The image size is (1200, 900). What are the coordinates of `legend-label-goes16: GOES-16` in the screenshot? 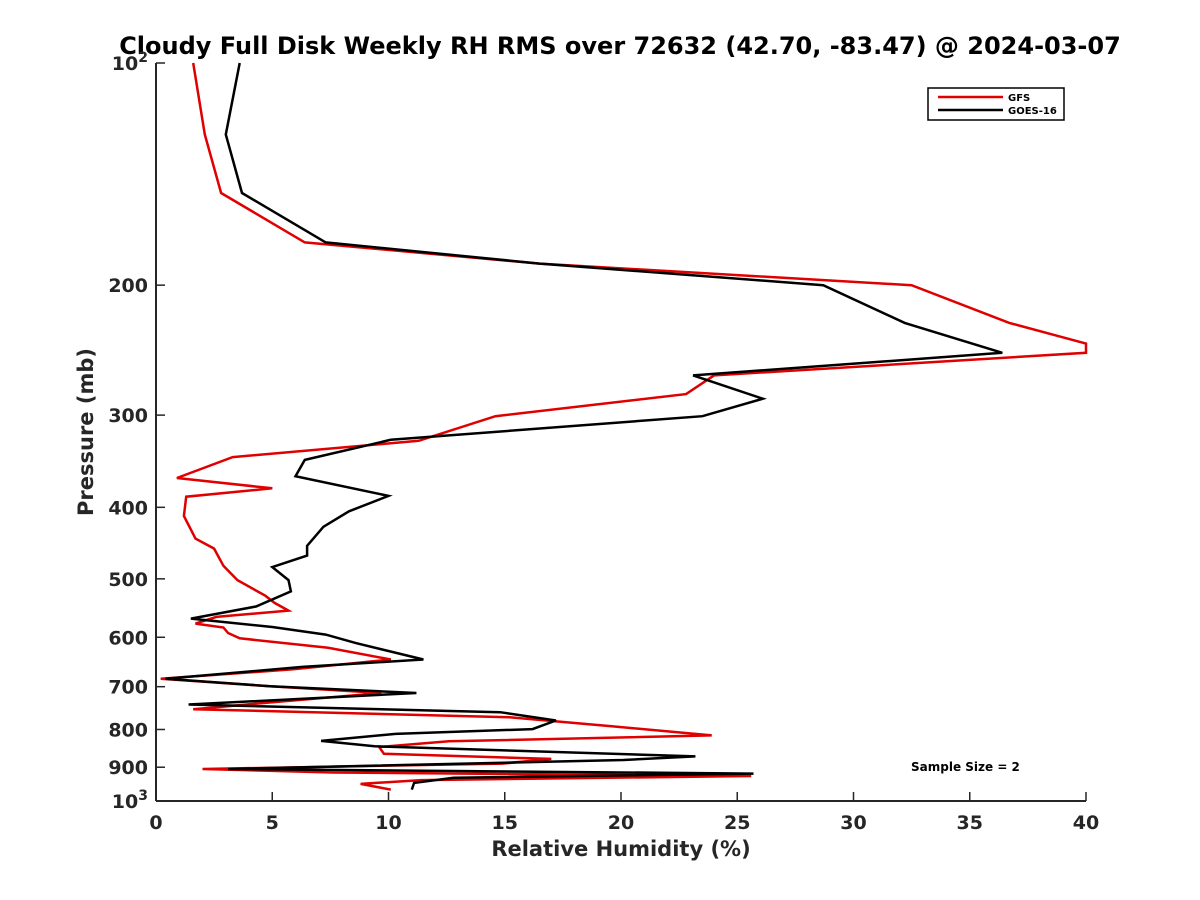 It's located at (1032, 111).